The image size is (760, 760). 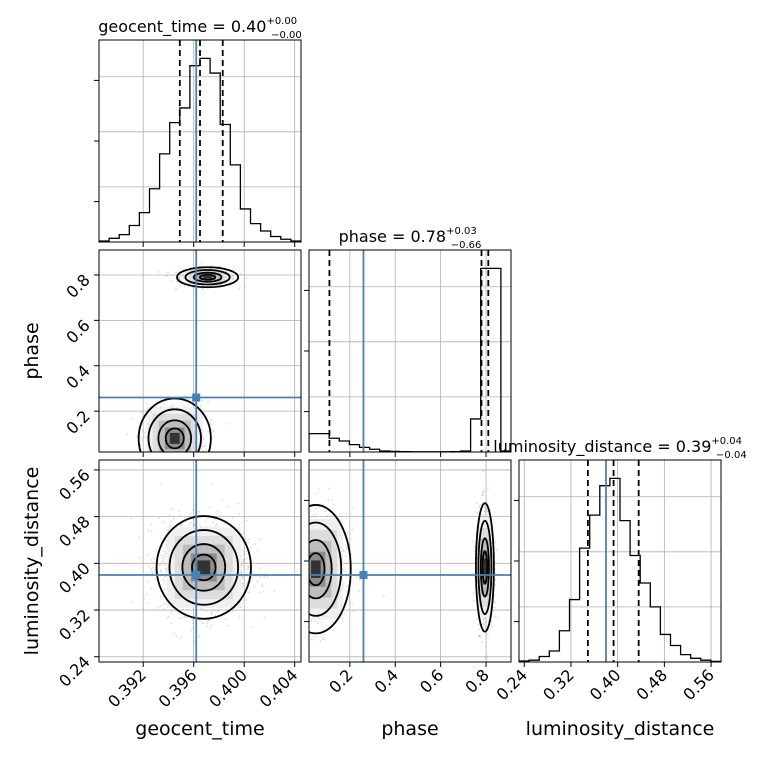 I want to click on histogram-step-line, so click(x=620, y=569).